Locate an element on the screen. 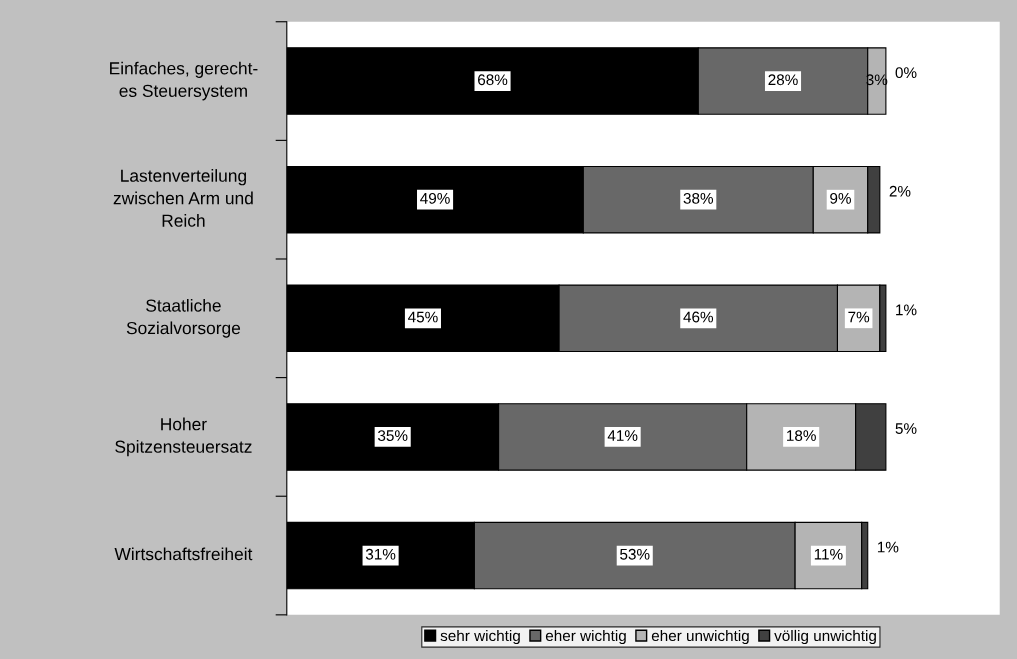  data-label: 5% is located at coordinates (906, 428).